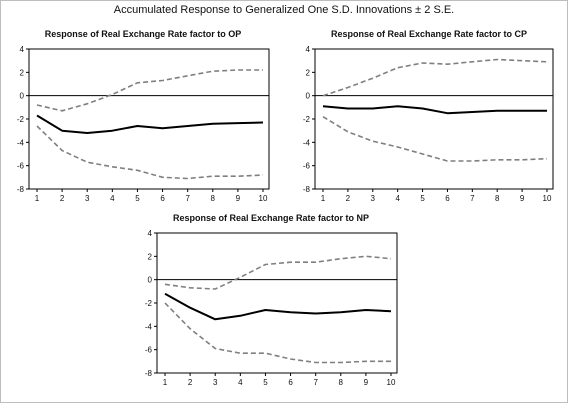 This screenshot has width=568, height=403. Describe the element at coordinates (307, 119) in the screenshot. I see `y-tick-label-cp: -2` at that location.